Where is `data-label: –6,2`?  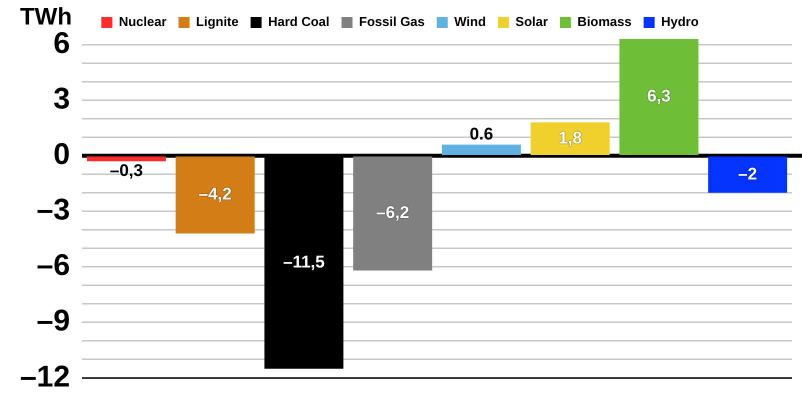 data-label: –6,2 is located at coordinates (393, 212).